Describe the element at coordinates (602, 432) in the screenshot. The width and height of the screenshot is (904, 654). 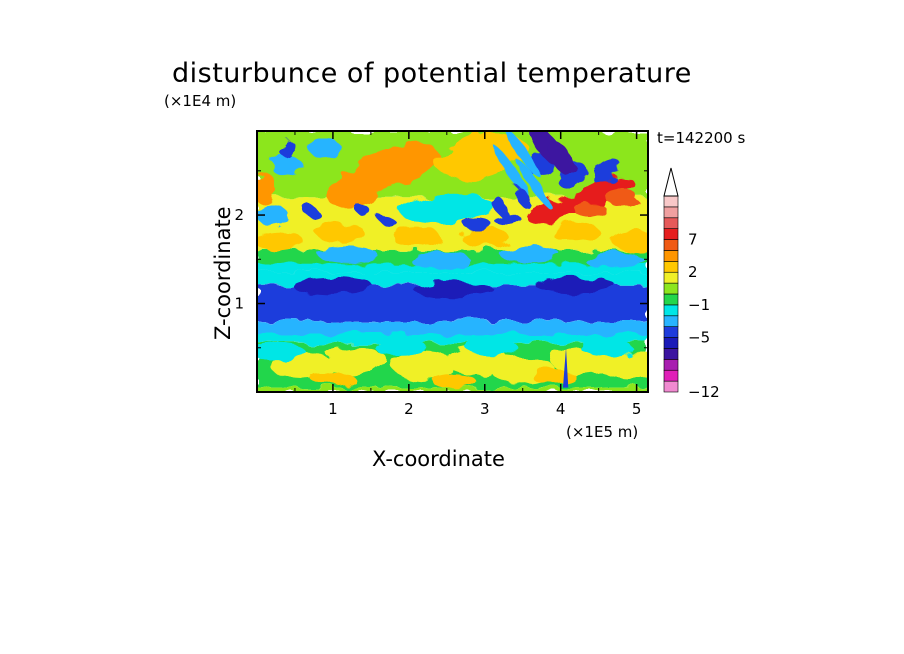
I see `x-axis-unit: (×1E5 m)` at that location.